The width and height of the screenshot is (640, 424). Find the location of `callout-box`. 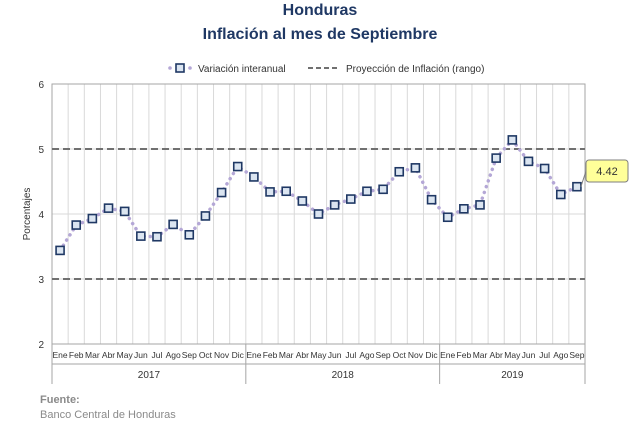

callout-box is located at coordinates (607, 171).